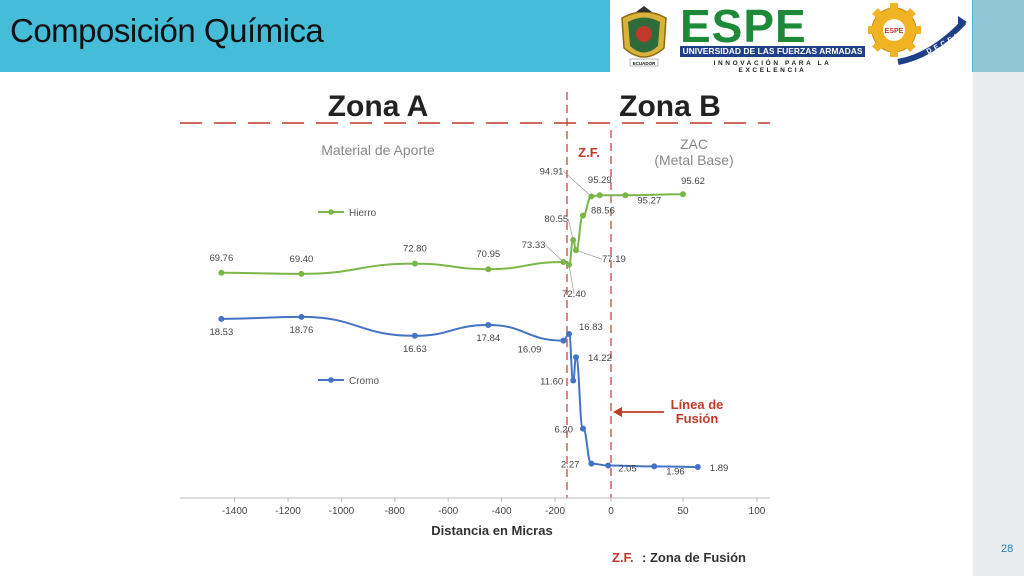  What do you see at coordinates (556, 219) in the screenshot?
I see `hierro-data-label: 80.55` at bounding box center [556, 219].